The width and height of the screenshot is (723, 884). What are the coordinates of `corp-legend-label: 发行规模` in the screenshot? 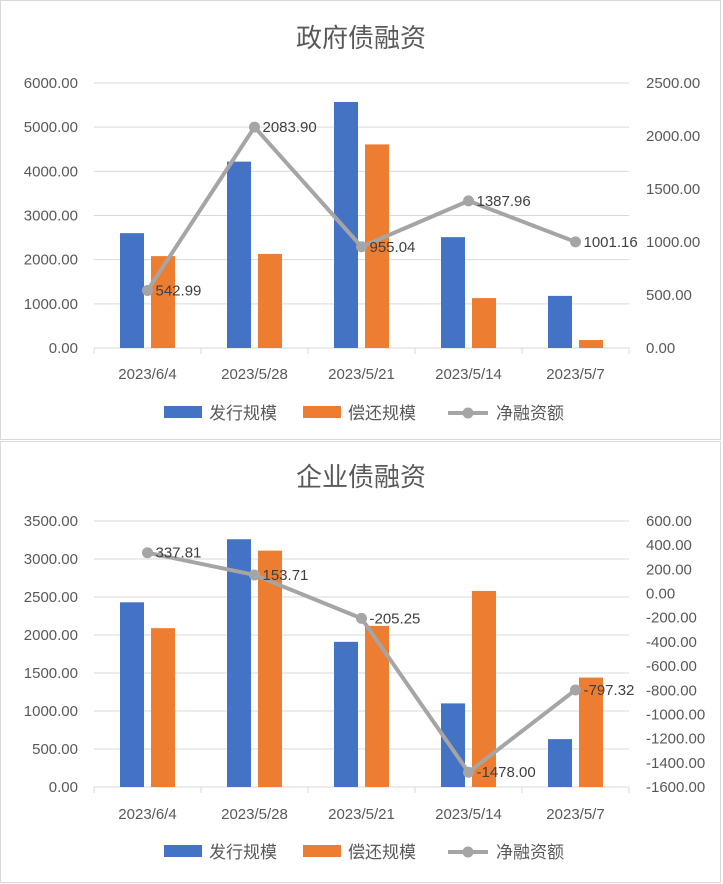 It's located at (243, 853).